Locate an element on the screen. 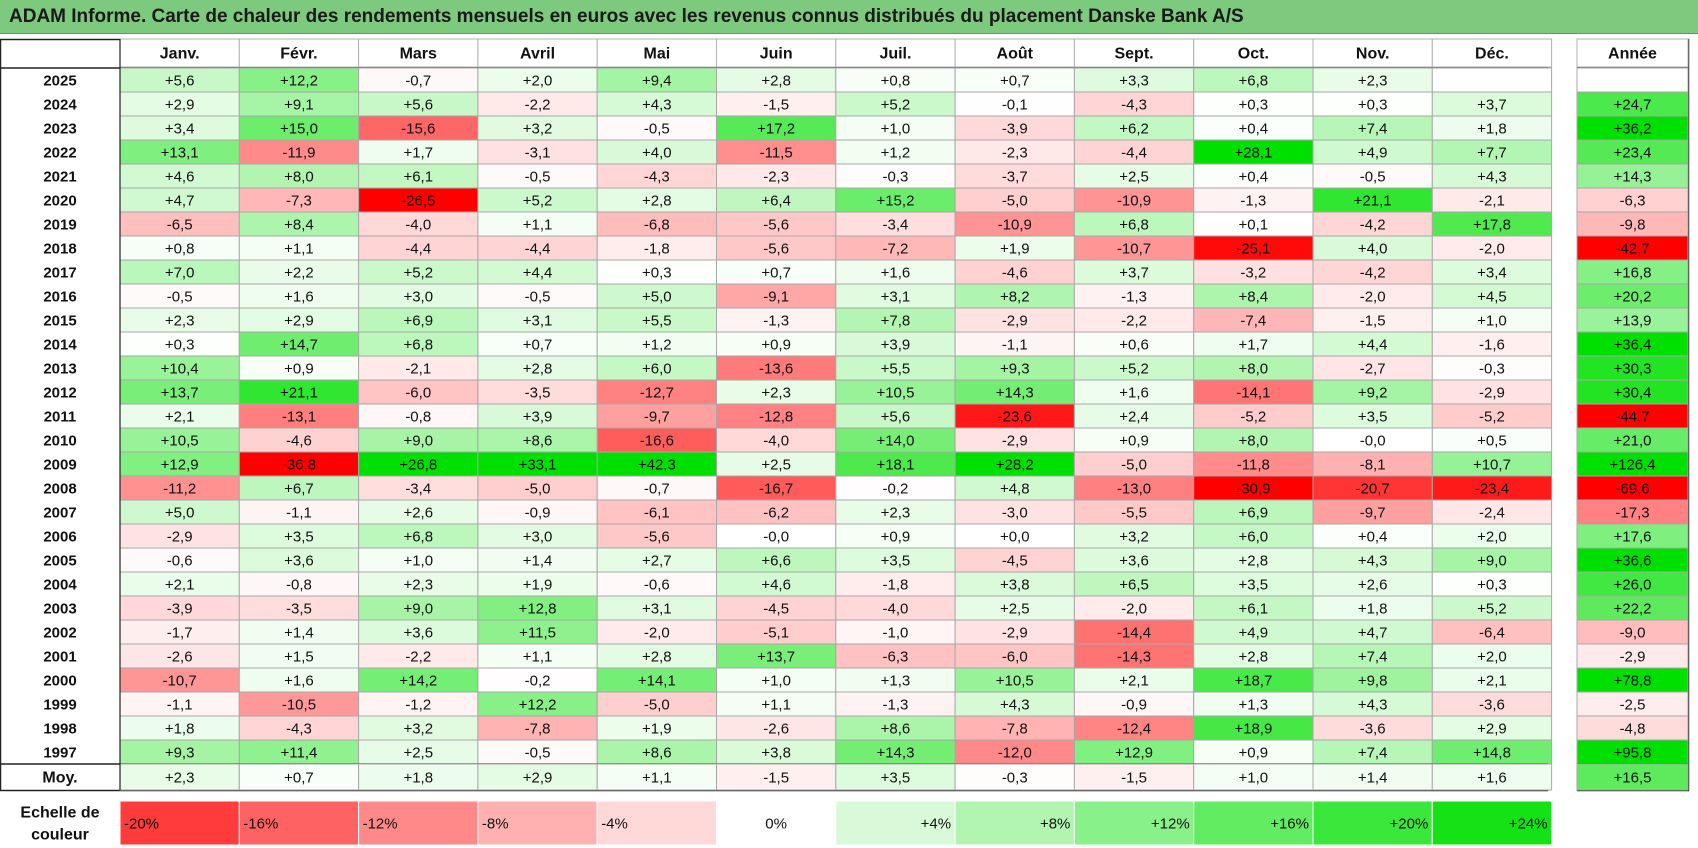 Image resolution: width=1698 pixels, height=848 pixels. heat-cell-value: +21,1 is located at coordinates (299, 393).